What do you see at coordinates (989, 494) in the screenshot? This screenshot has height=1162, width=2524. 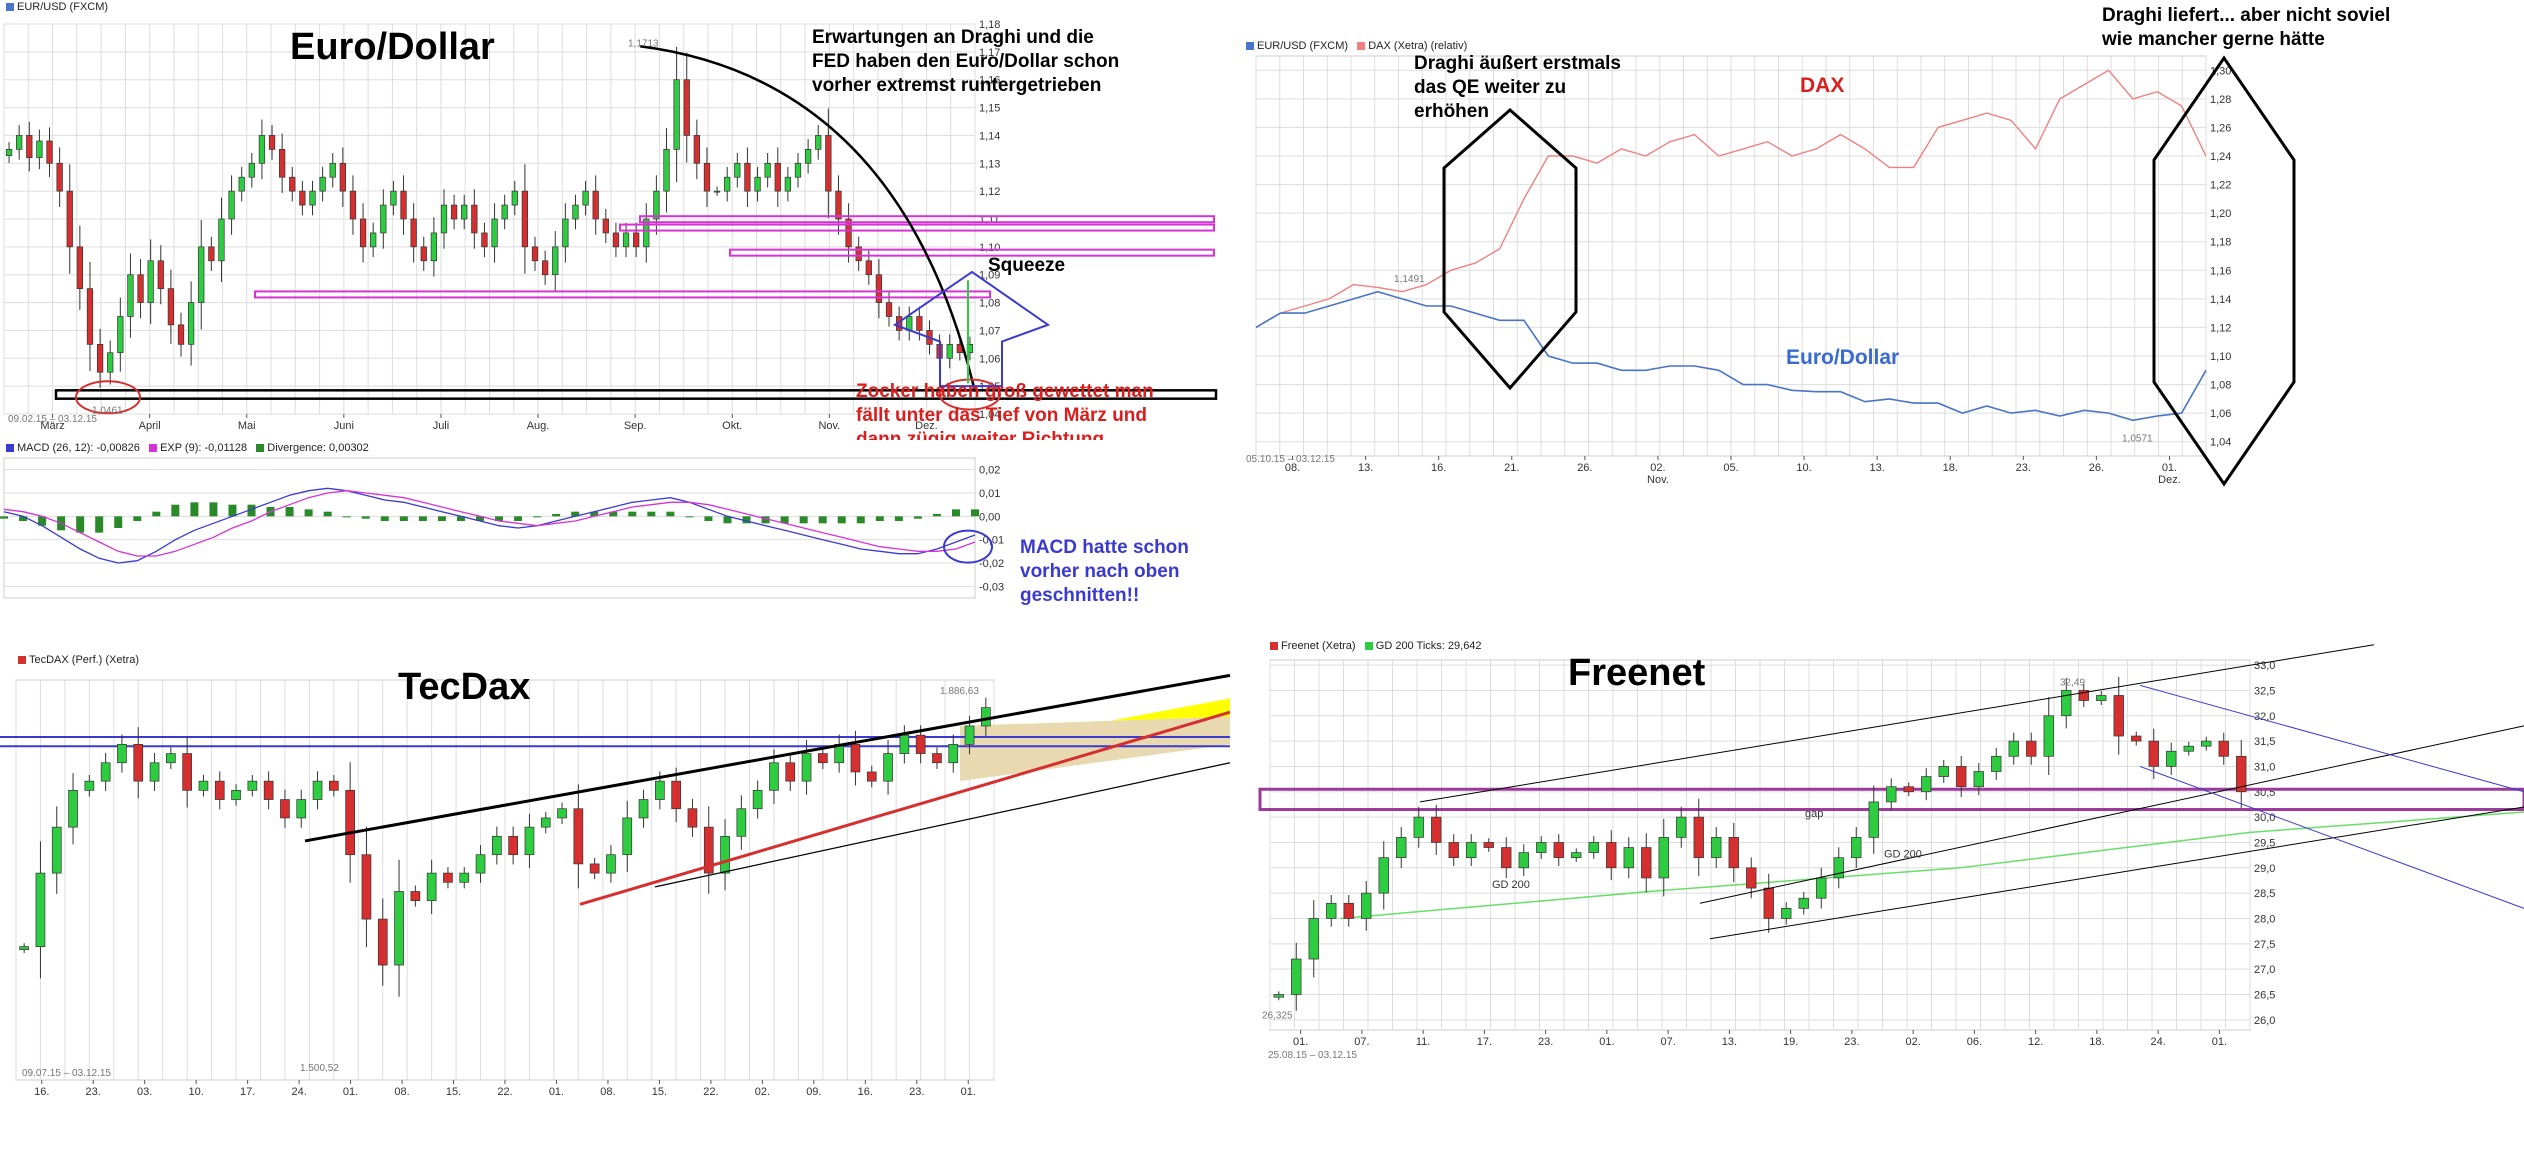 I see `y-tick-label: 0,01` at bounding box center [989, 494].